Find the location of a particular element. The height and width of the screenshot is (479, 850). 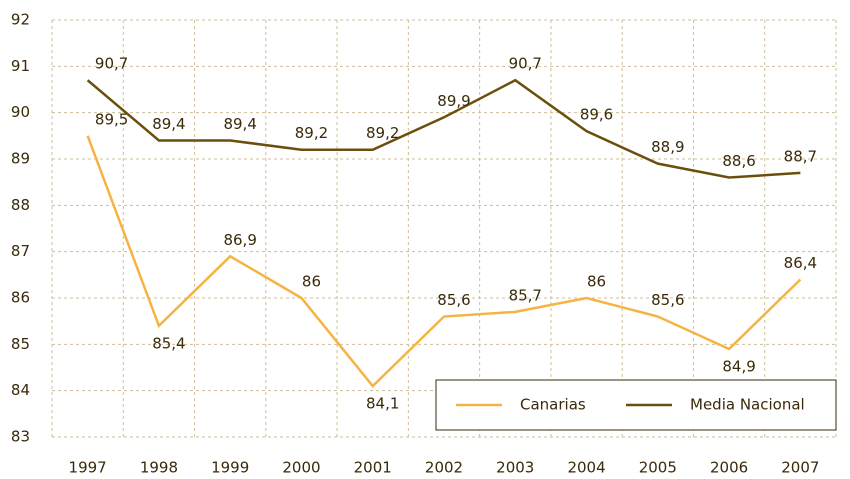

data-label: 86,4 is located at coordinates (800, 263).